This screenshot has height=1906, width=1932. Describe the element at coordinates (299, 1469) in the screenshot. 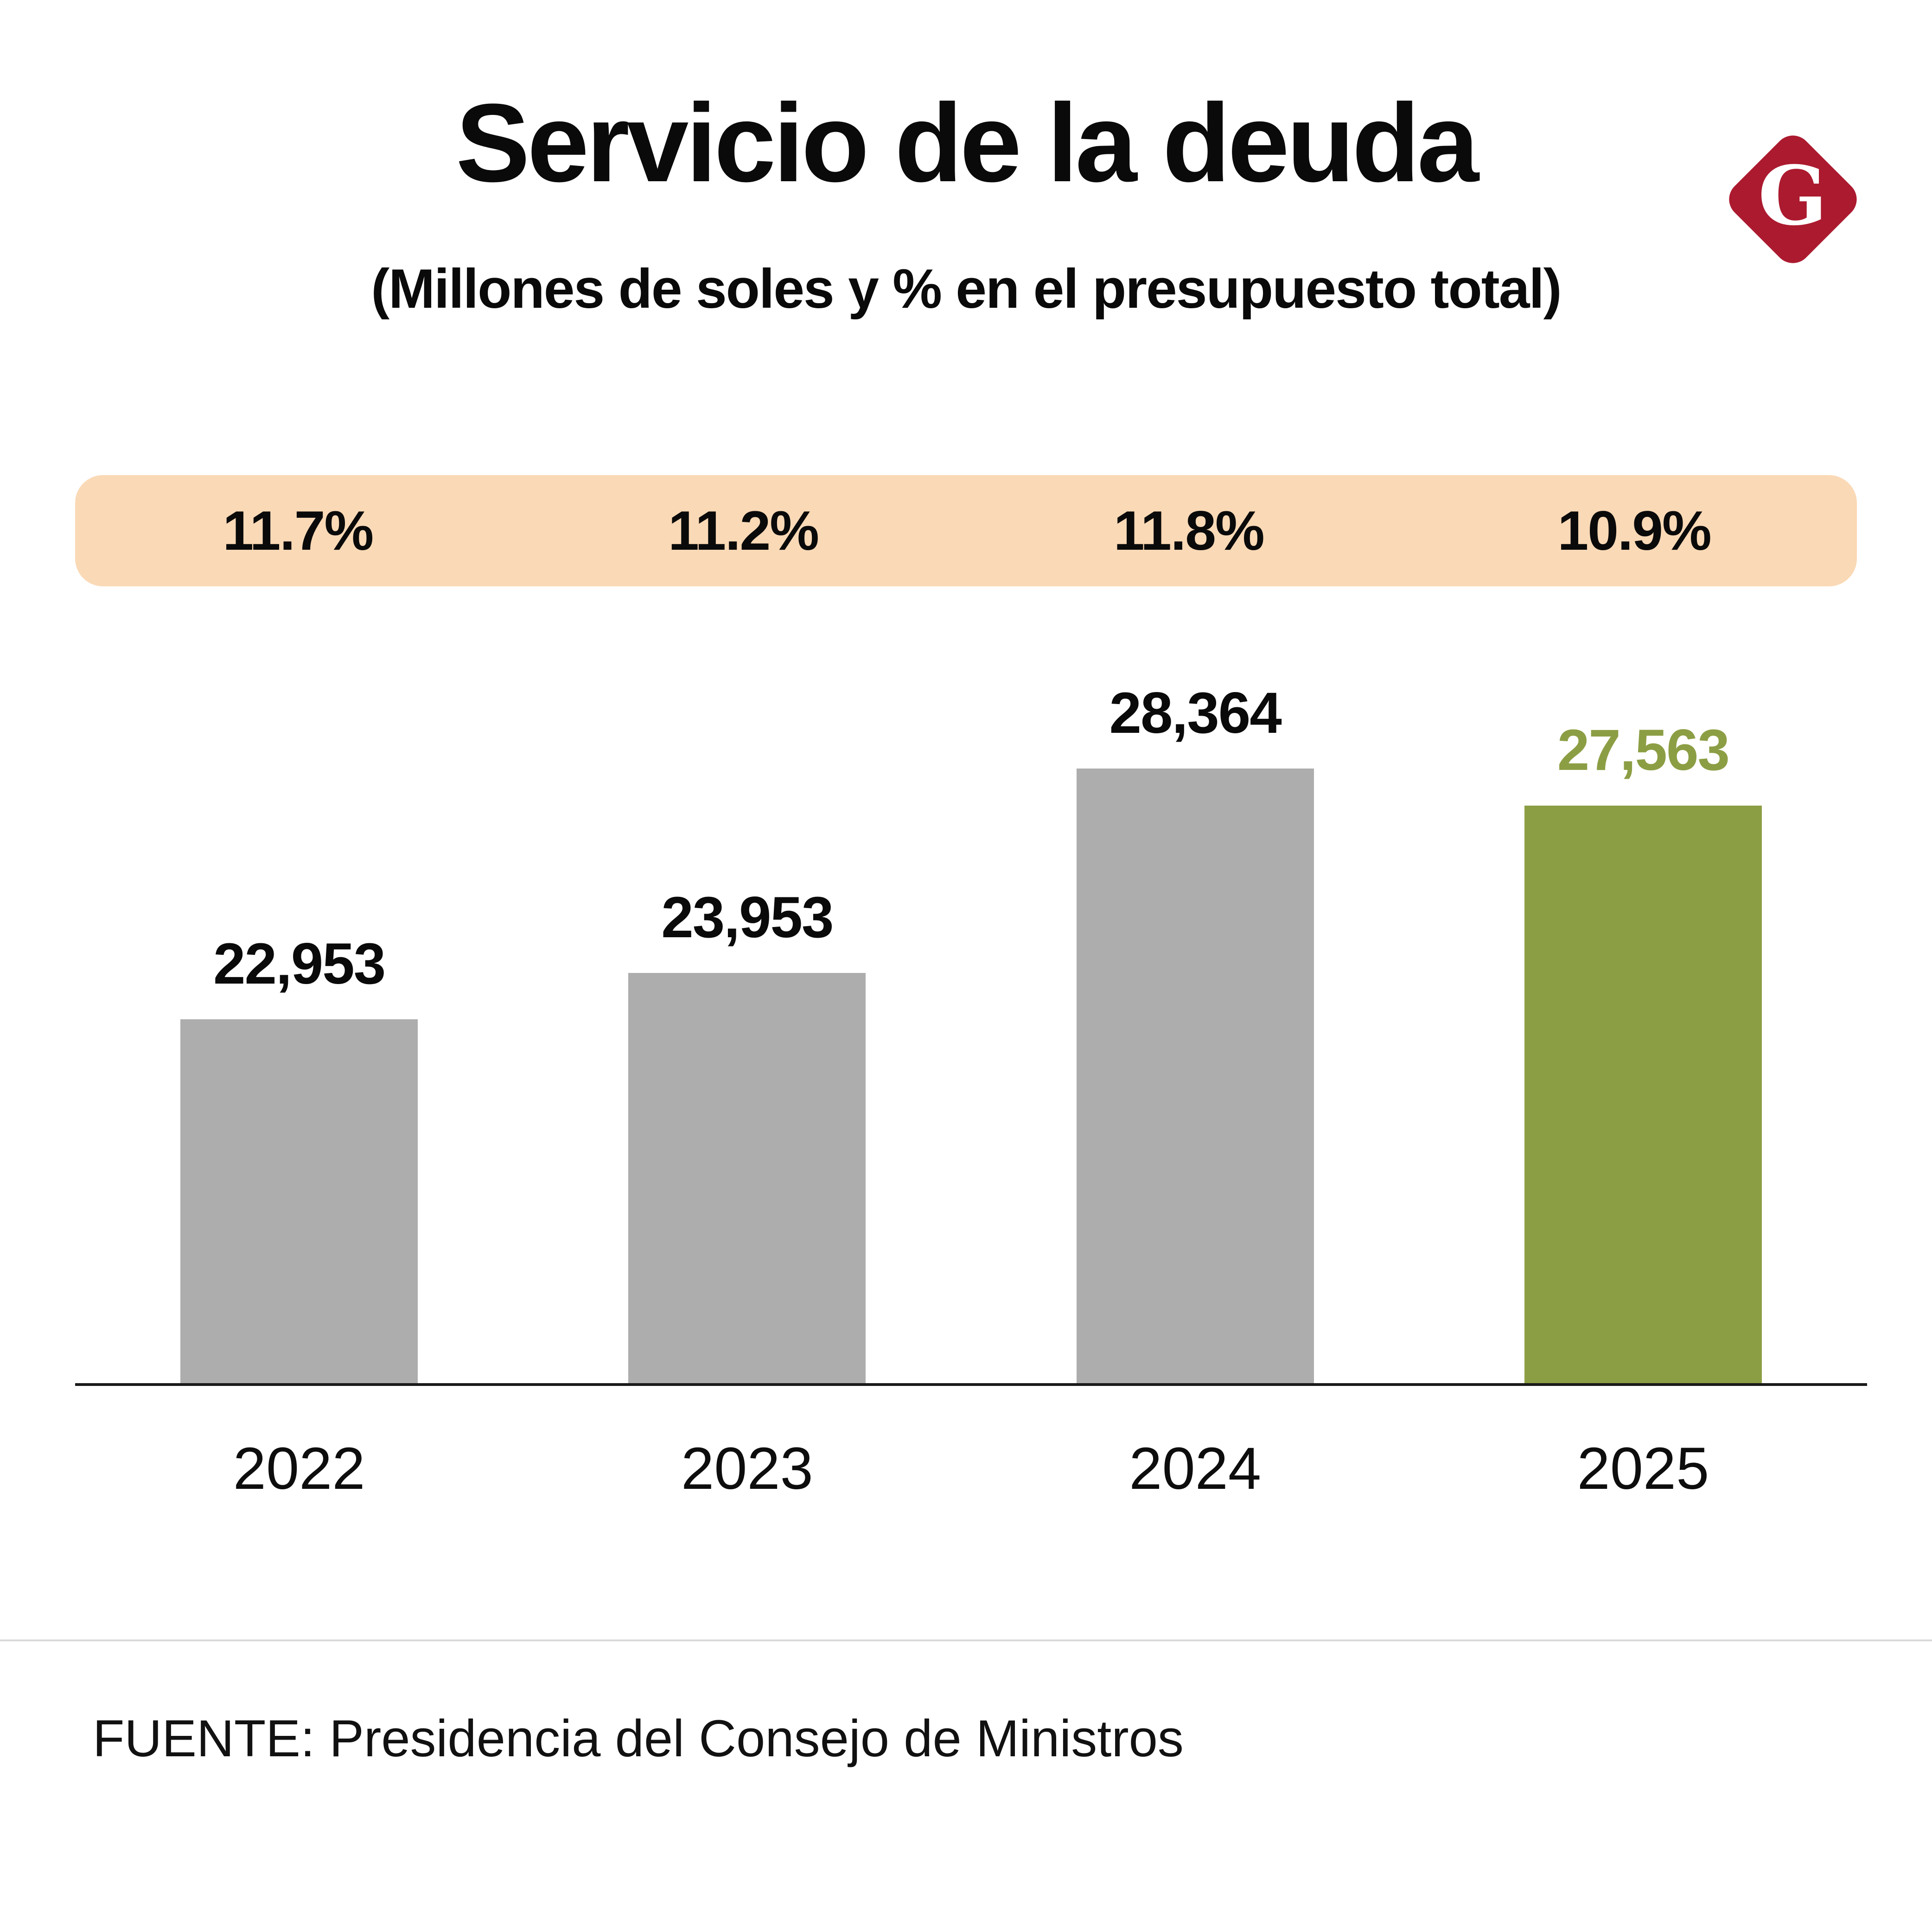

I see `x-axis-label-2022: 2022` at that location.